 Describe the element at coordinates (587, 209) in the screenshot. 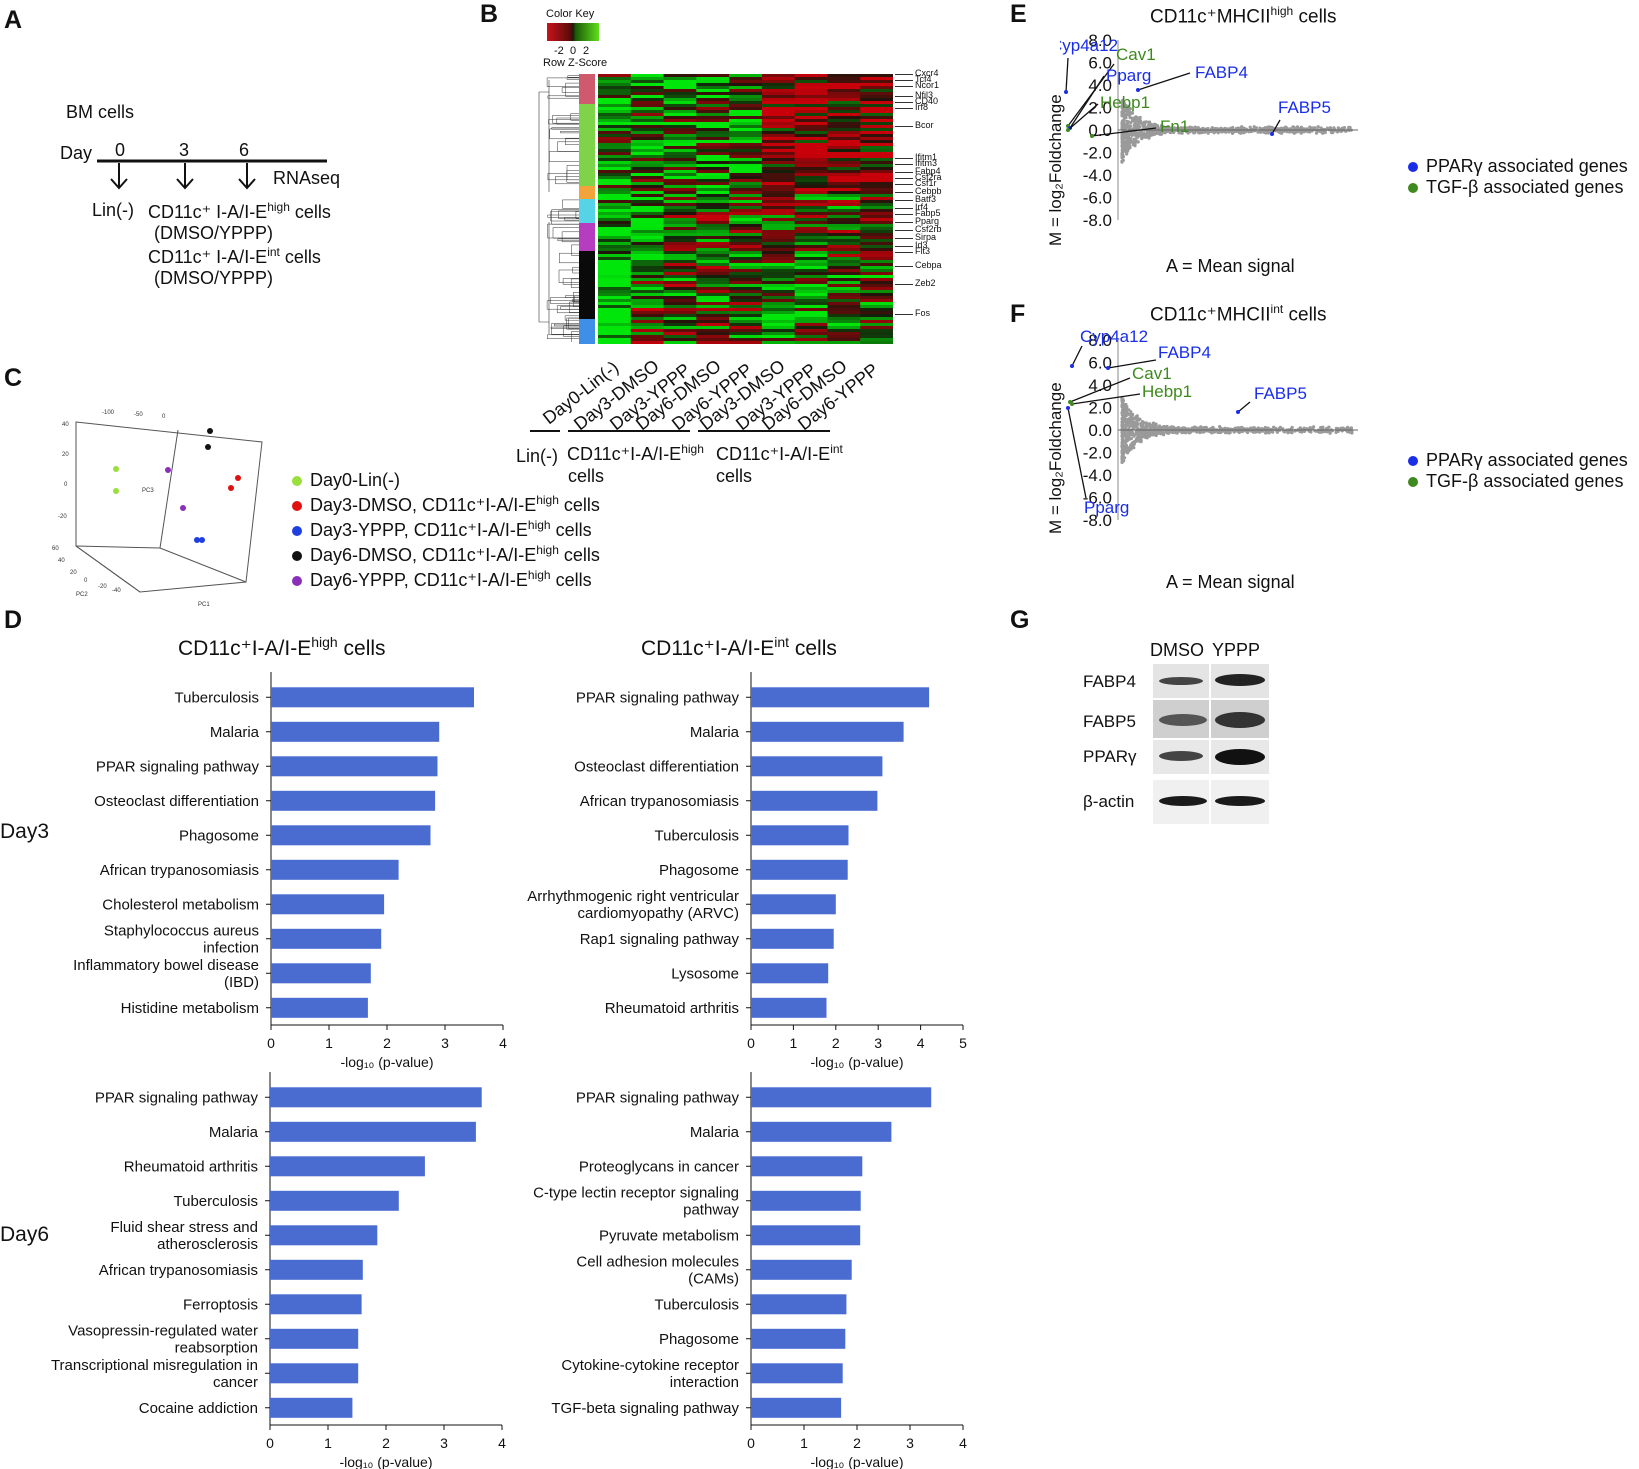

I see `row-cluster-bar` at that location.